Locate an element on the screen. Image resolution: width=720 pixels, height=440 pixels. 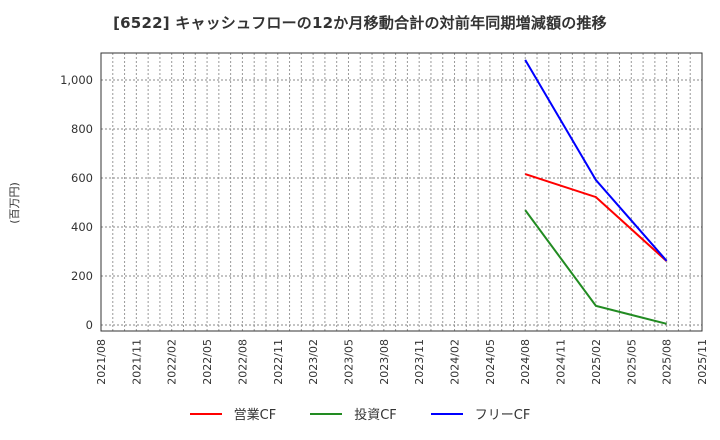
y-tick-label: 1,000 is located at coordinates (76, 80).